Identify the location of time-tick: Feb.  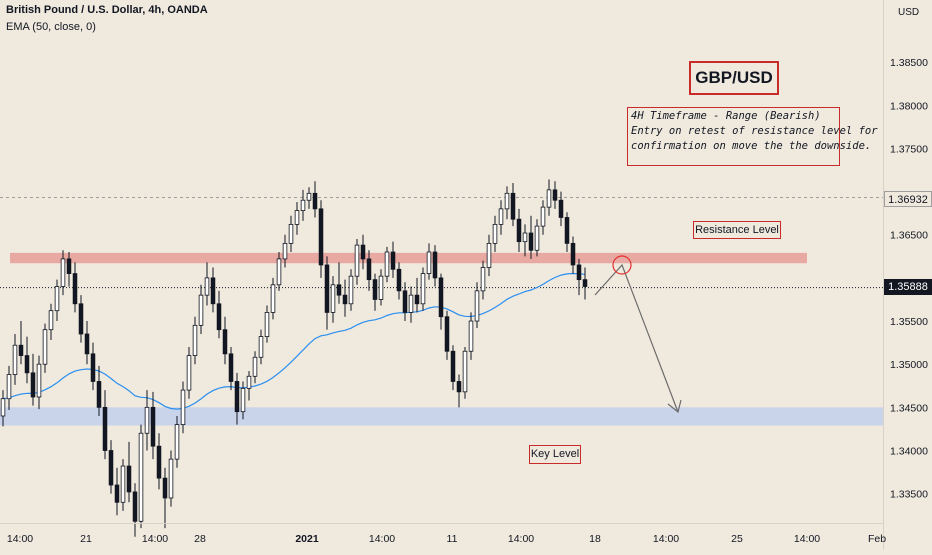
(877, 539).